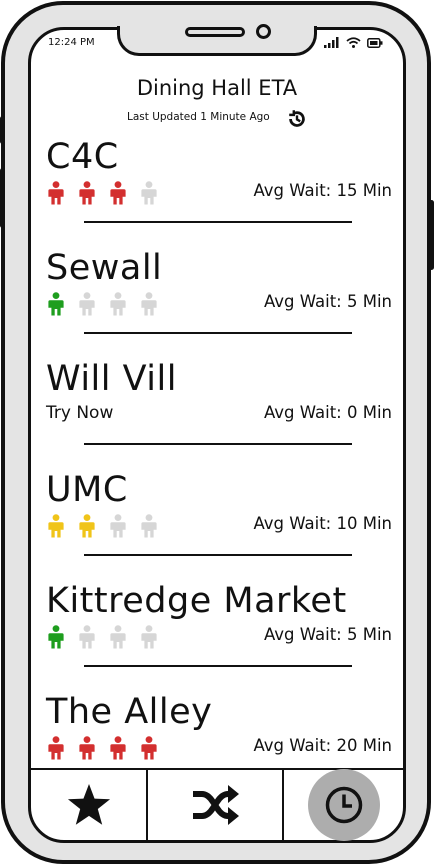 The image size is (434, 867). What do you see at coordinates (297, 119) in the screenshot?
I see `history-icon` at bounding box center [297, 119].